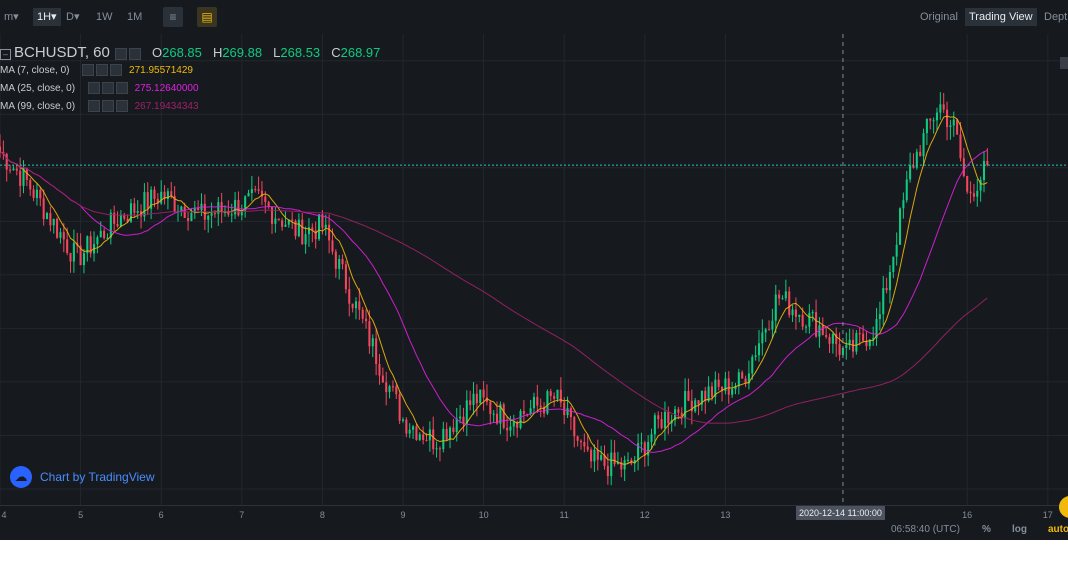 Image resolution: width=1068 pixels, height=580 pixels. Describe the element at coordinates (1001, 17) in the screenshot. I see `view-trading-view: Trading View` at that location.